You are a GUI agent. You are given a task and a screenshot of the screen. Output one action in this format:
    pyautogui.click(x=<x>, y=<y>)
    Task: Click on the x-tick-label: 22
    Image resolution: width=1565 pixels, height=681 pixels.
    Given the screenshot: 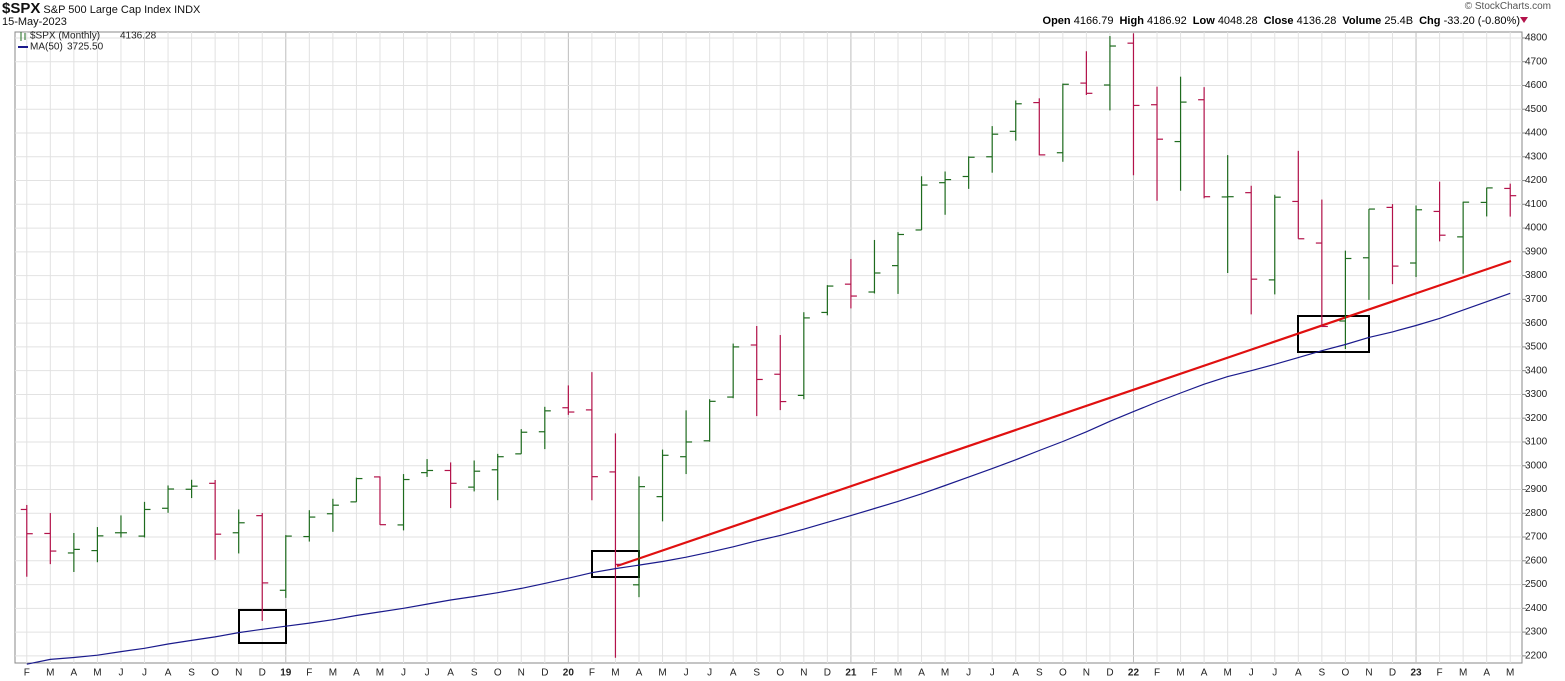 What is the action you would take?
    pyautogui.click(x=1134, y=673)
    